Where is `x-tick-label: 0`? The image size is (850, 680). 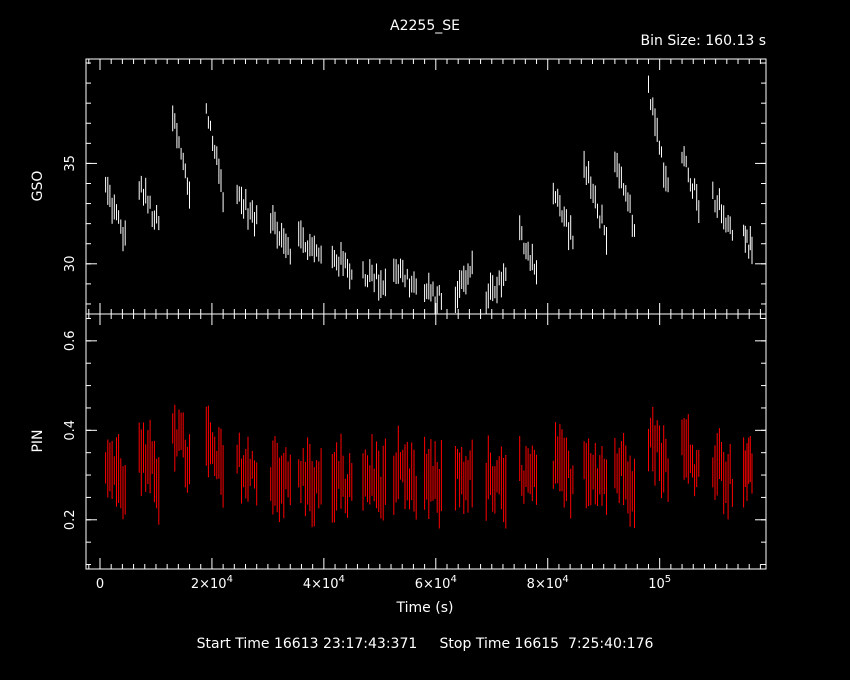 x-tick-label: 0 is located at coordinates (100, 584).